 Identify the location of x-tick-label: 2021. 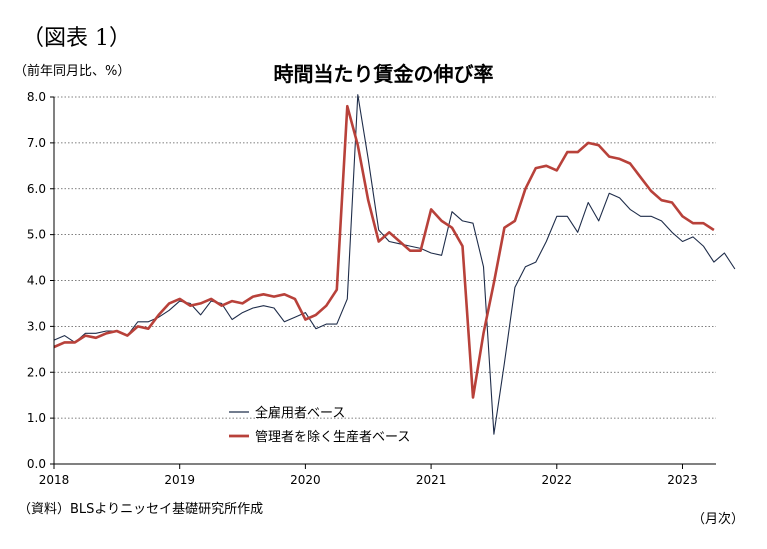
(431, 480).